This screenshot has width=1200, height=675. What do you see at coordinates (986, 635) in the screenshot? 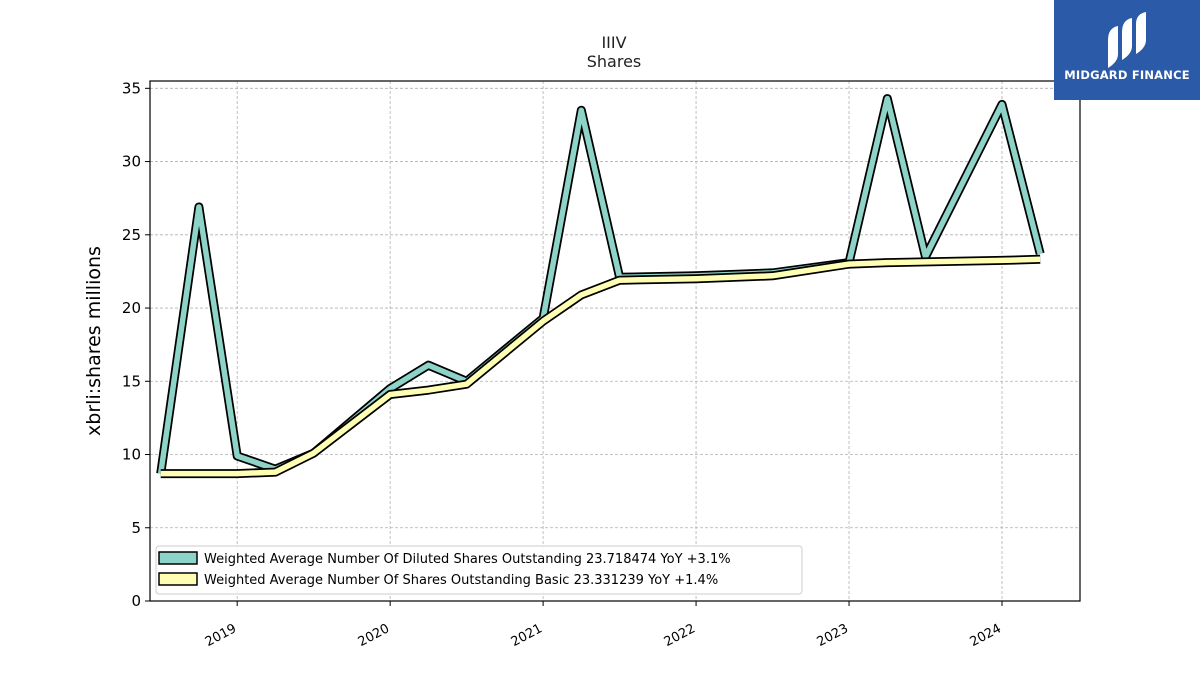
I see `x-tick-label: 2024` at bounding box center [986, 635].